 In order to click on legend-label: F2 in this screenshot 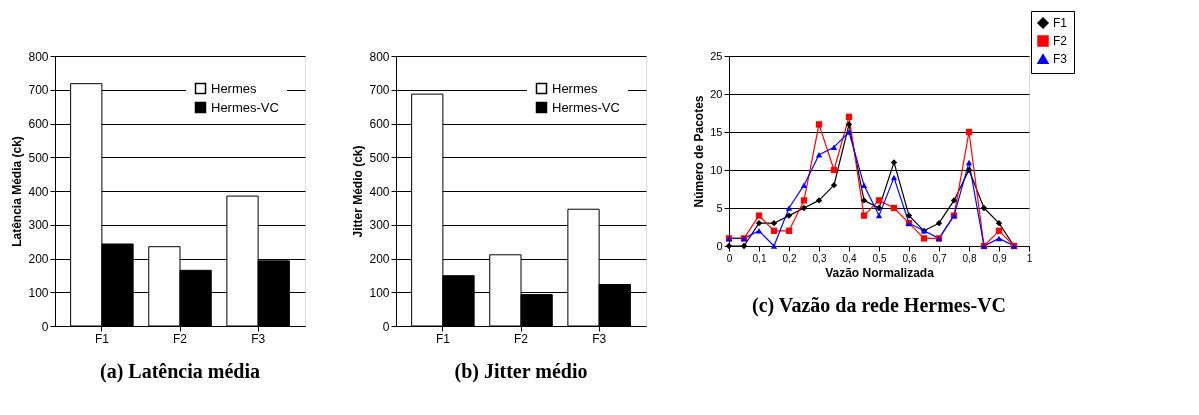, I will do `click(1060, 41)`.